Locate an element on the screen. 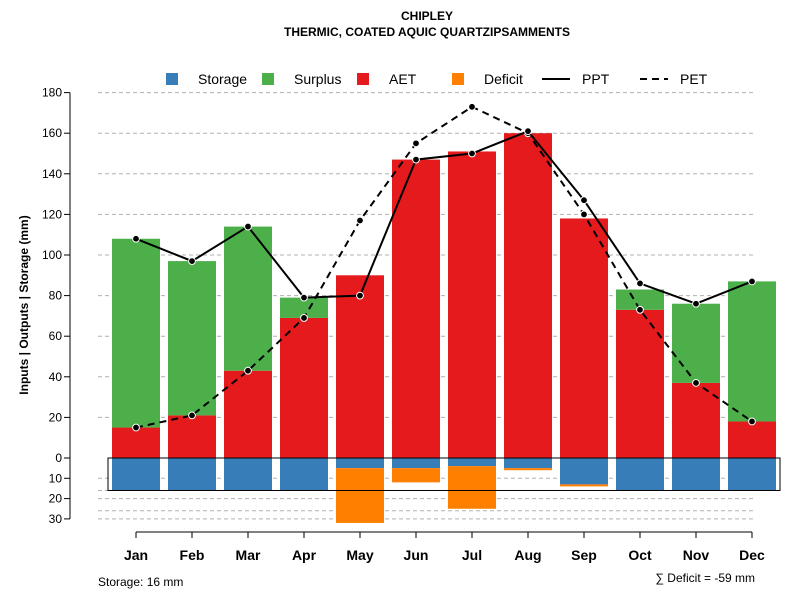 Image resolution: width=800 pixels, height=600 pixels. storage-bar-oct is located at coordinates (640, 474).